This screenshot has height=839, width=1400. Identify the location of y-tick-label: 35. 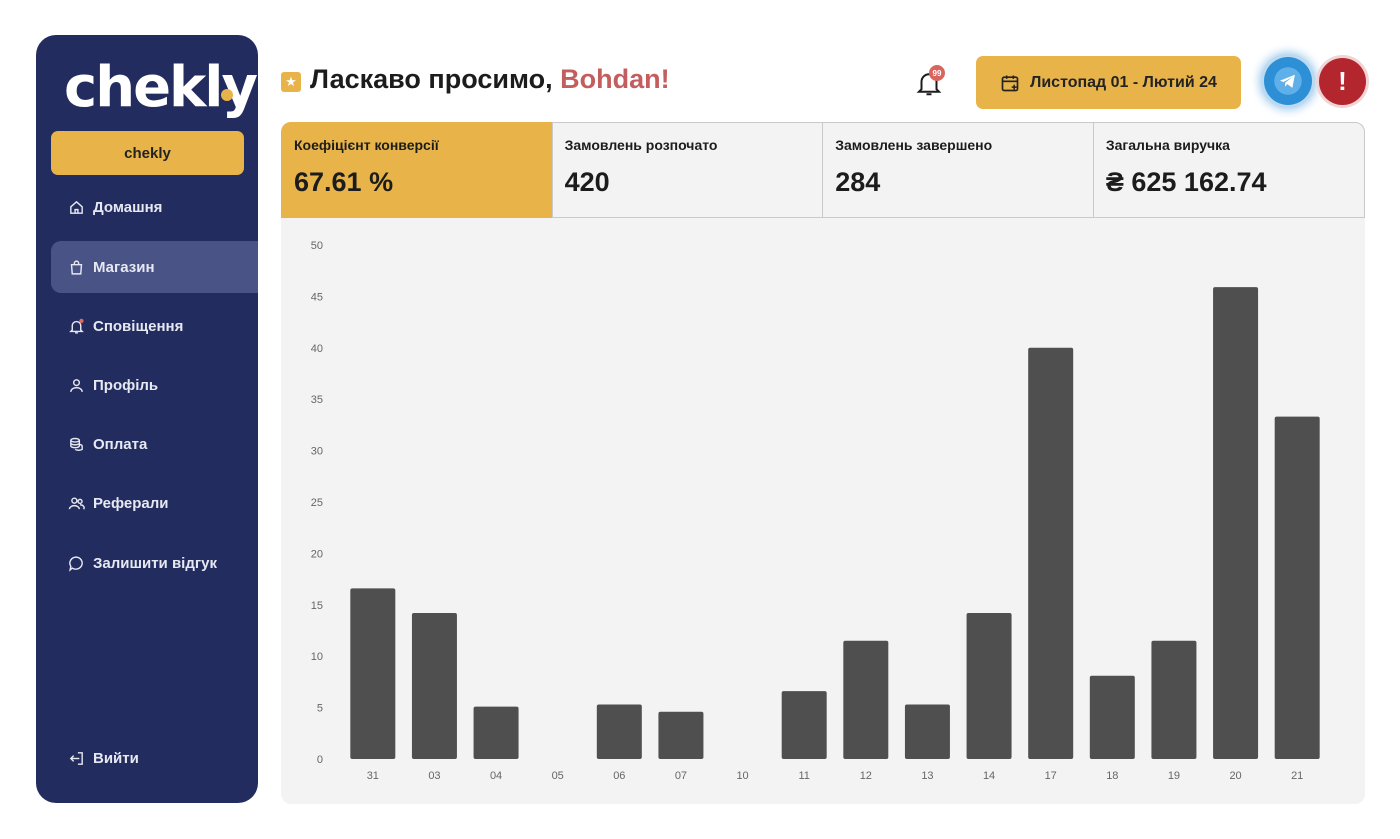
(317, 400).